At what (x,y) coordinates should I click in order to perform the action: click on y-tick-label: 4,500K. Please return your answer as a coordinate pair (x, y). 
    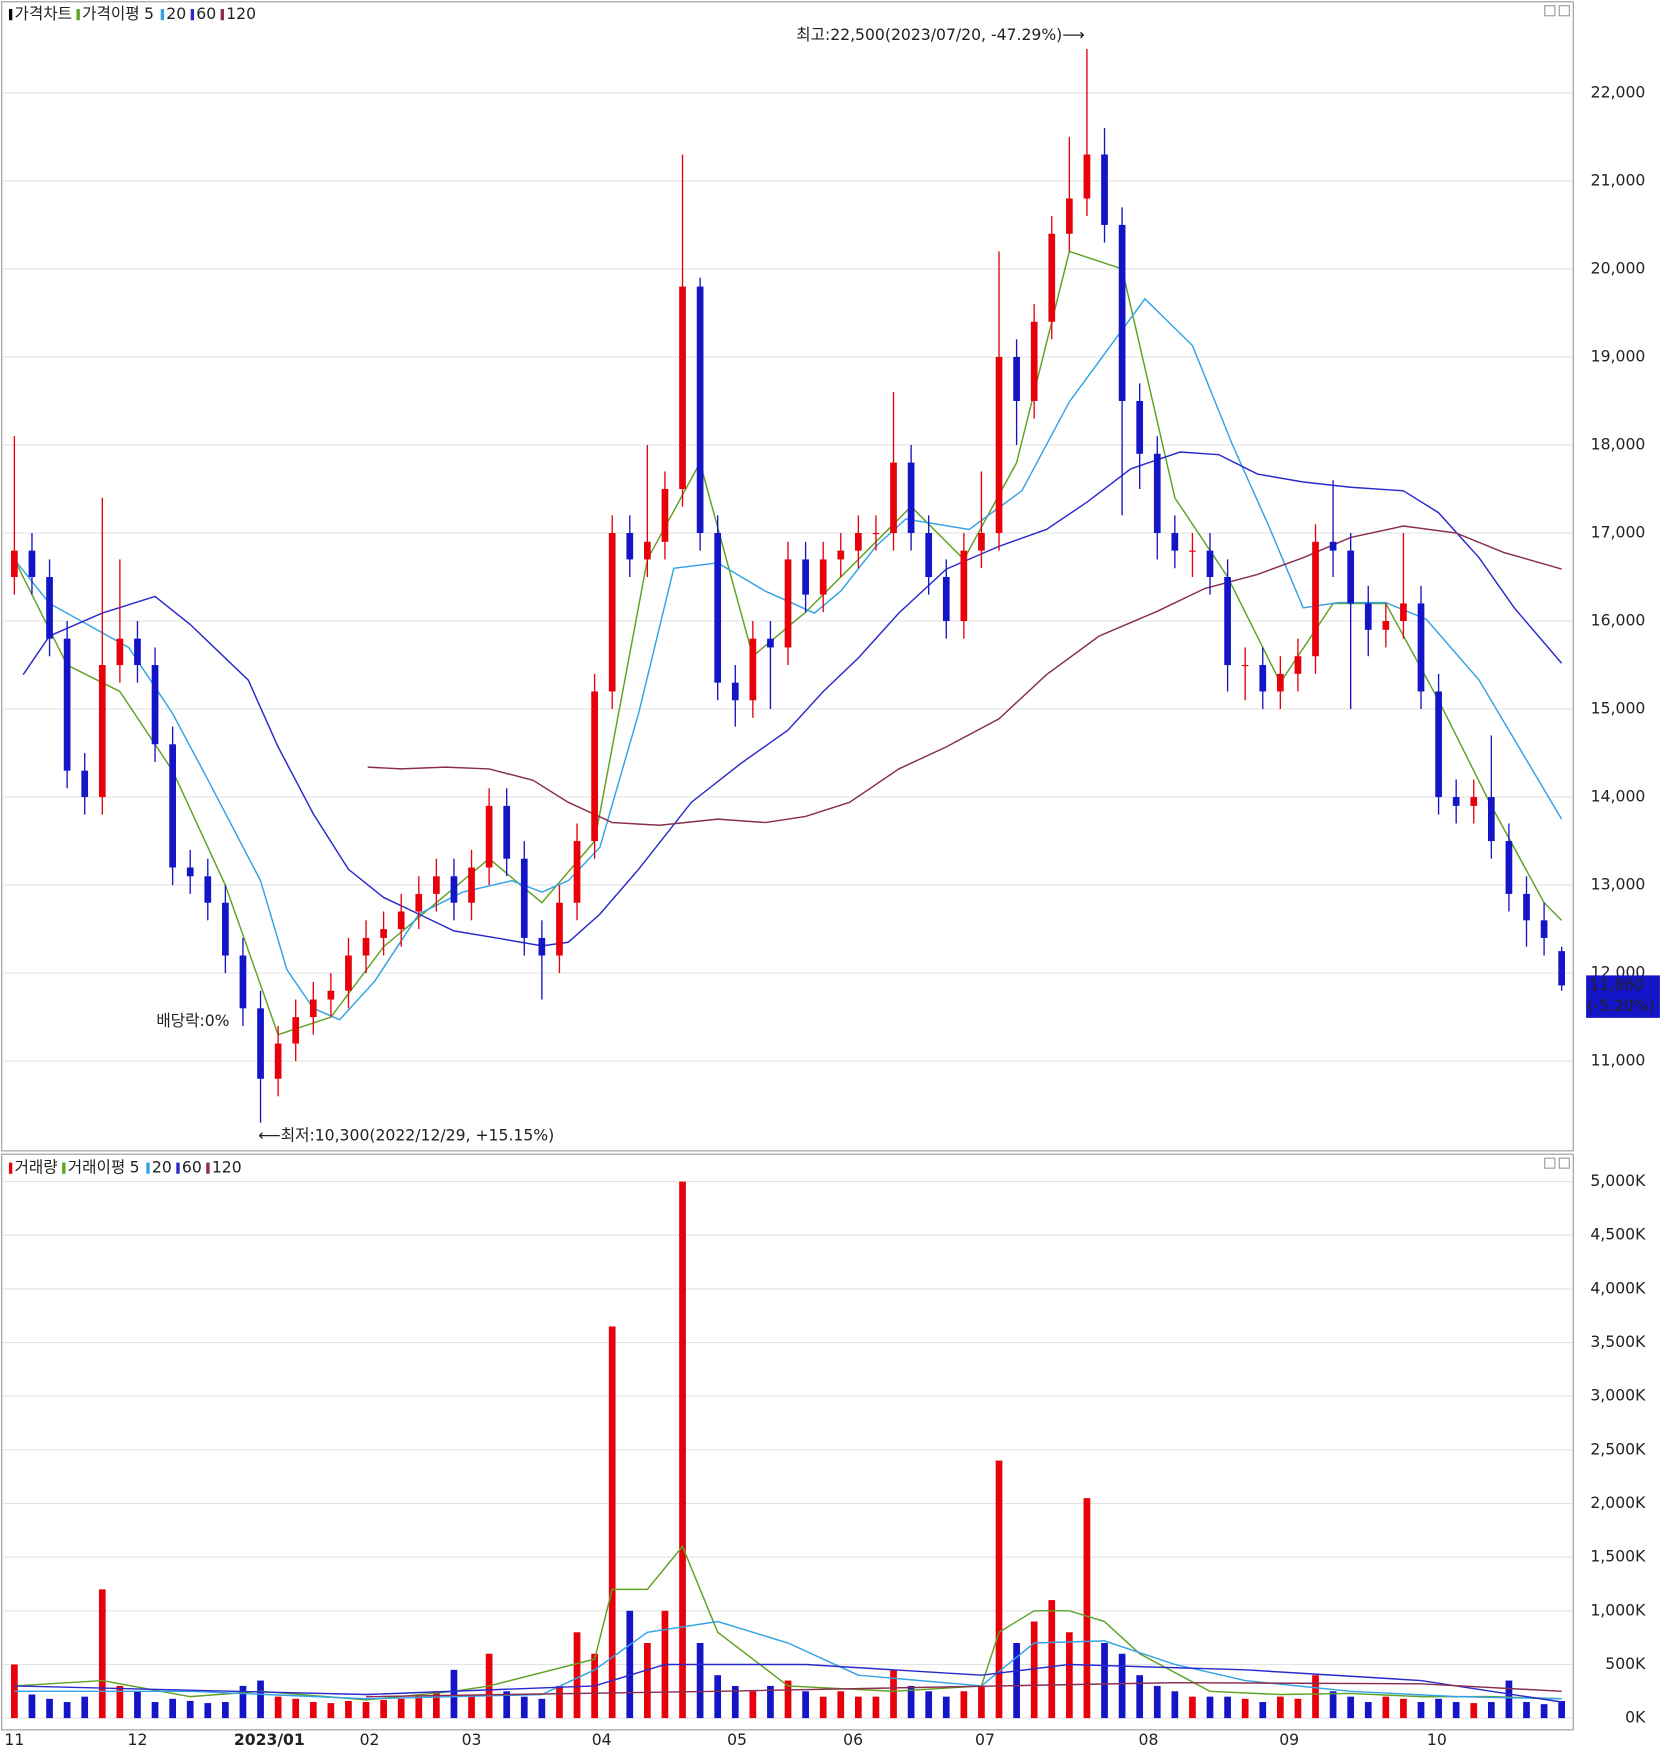
    Looking at the image, I should click on (1618, 1234).